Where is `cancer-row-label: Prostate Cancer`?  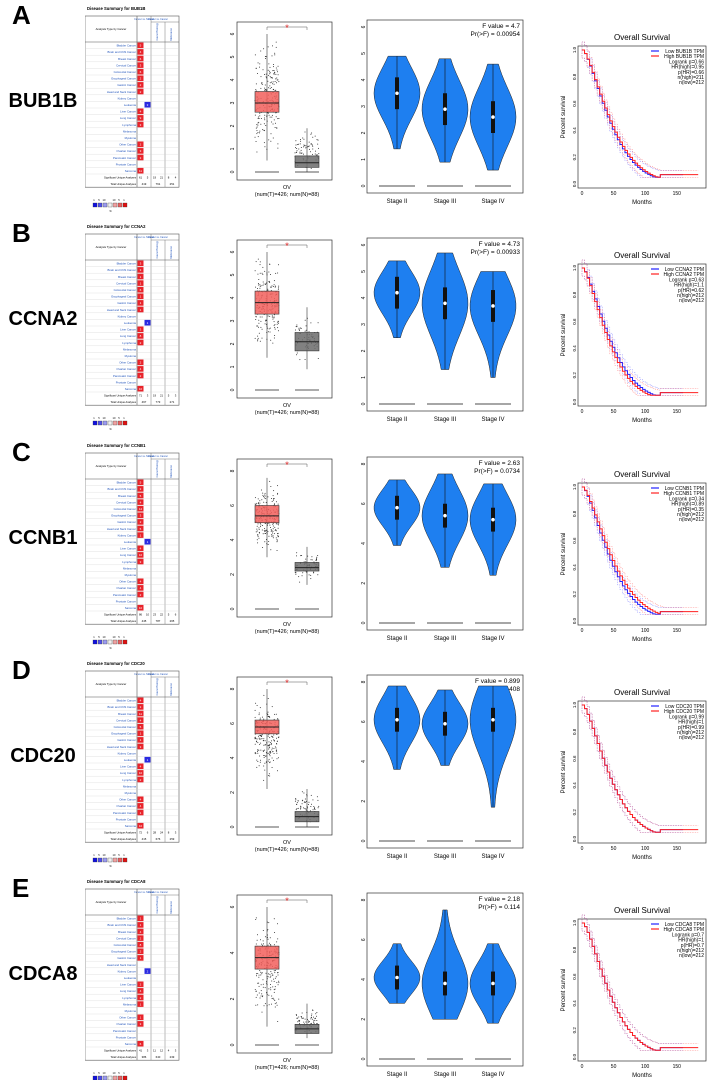
cancer-row-label: Prostate Cancer is located at coordinates (126, 1037).